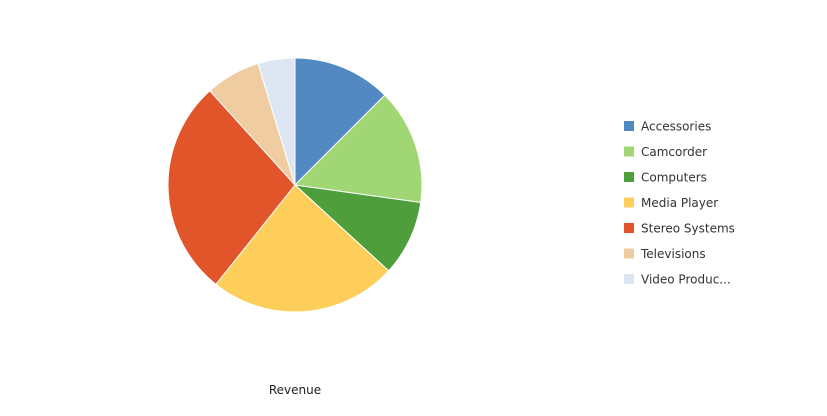 This screenshot has height=416, width=827. Describe the element at coordinates (676, 127) in the screenshot. I see `legend-label-accessories: Accessories` at that location.